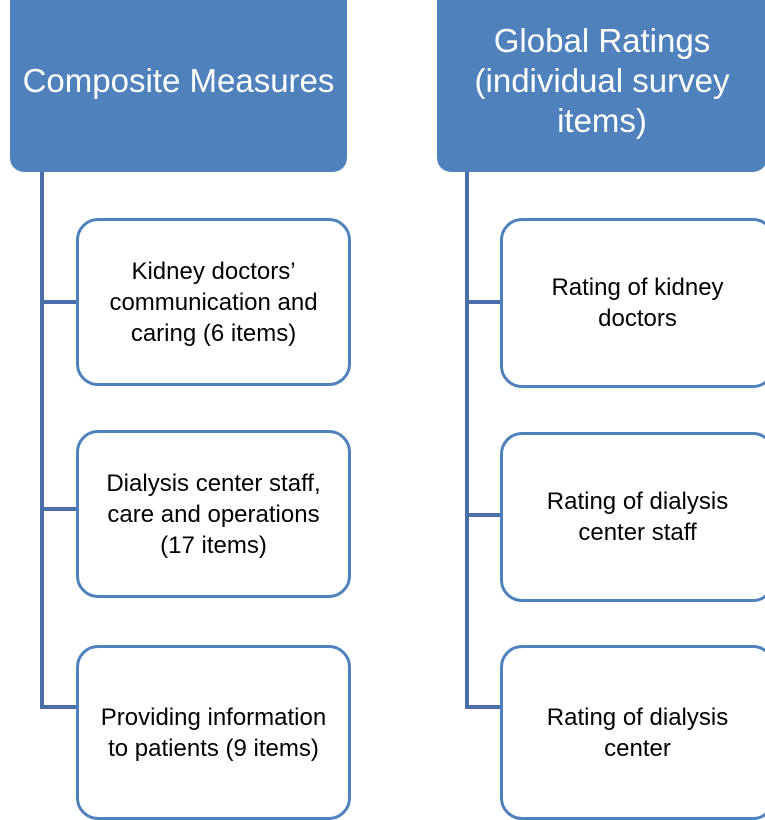 This screenshot has width=765, height=820. Describe the element at coordinates (632, 732) in the screenshot. I see `item: Rating of dialysis center` at that location.